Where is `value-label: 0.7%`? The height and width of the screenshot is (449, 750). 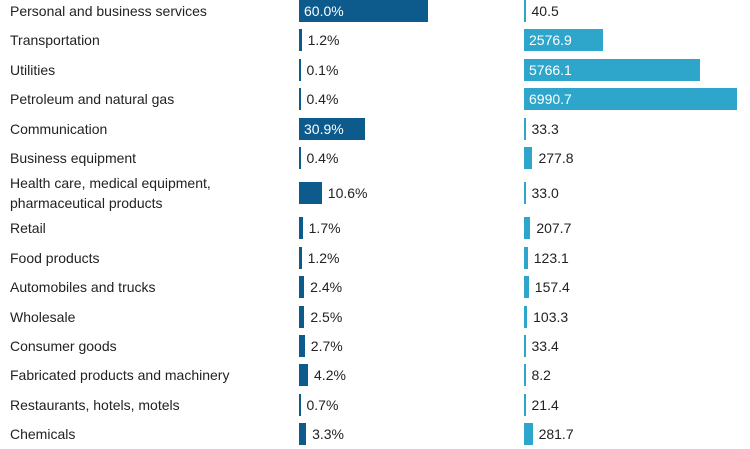 value-label: 0.7% is located at coordinates (322, 404).